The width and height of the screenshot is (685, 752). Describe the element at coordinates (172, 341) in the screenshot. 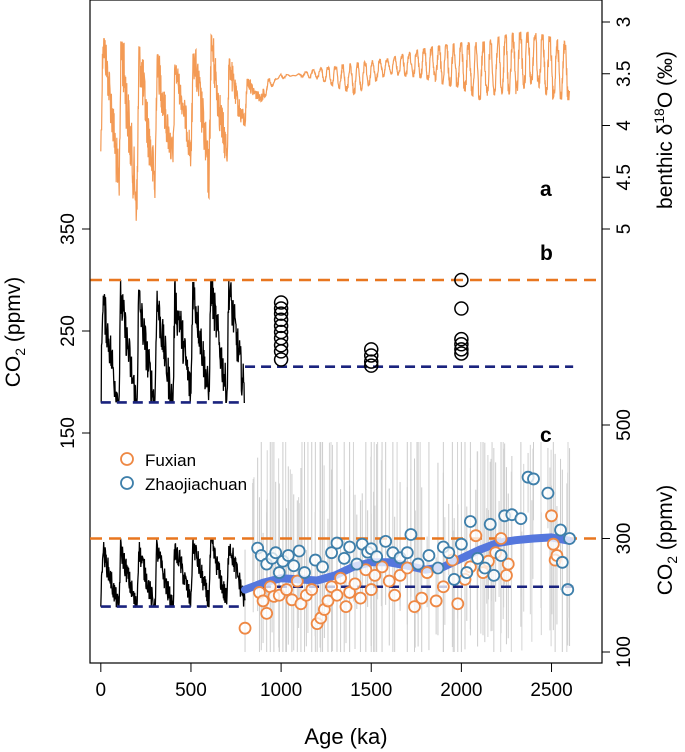

I see `ice-core-line-b` at that location.